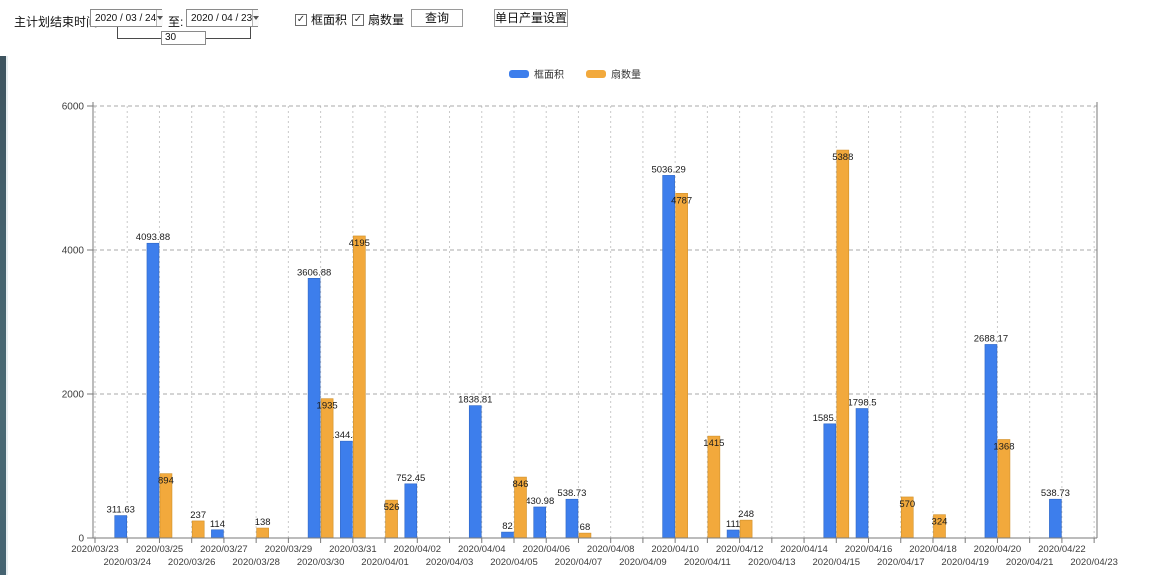 The height and width of the screenshot is (575, 1150). What do you see at coordinates (830, 481) in the screenshot?
I see `bar-框面积-2020/04/15` at bounding box center [830, 481].